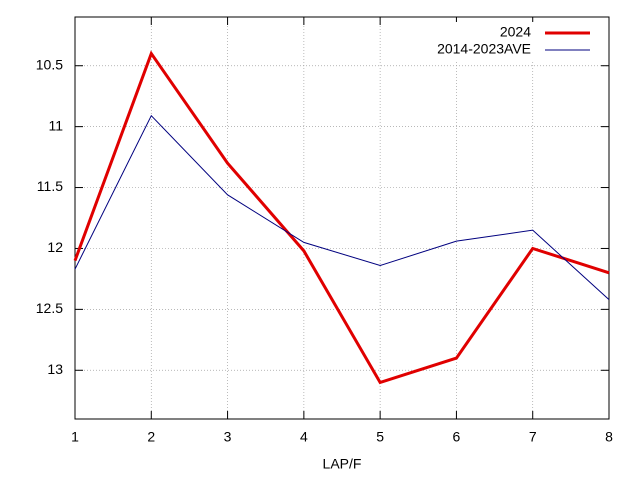 This screenshot has width=640, height=480. I want to click on x-axis-label: LAP/F, so click(342, 464).